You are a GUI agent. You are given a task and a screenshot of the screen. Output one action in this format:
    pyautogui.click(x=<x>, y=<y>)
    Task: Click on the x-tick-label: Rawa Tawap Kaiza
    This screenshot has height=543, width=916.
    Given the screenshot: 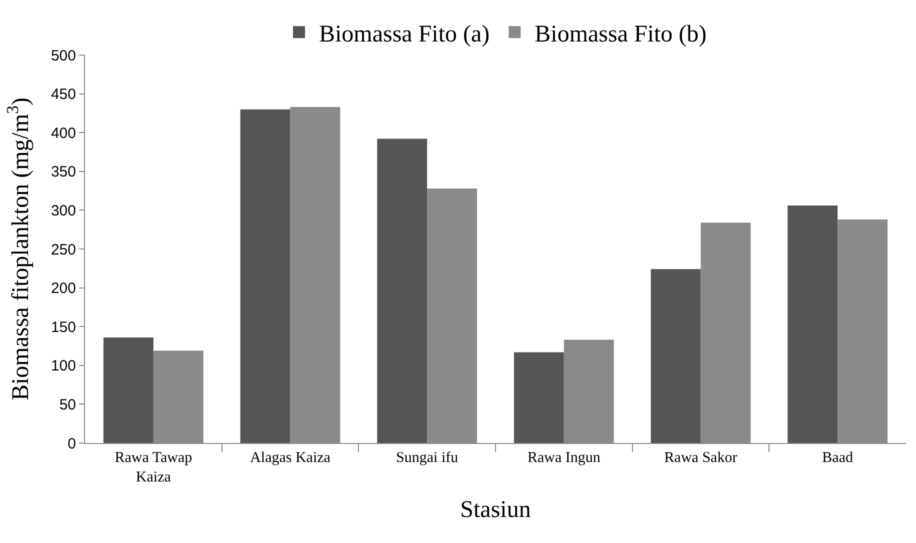 What is the action you would take?
    pyautogui.click(x=153, y=468)
    